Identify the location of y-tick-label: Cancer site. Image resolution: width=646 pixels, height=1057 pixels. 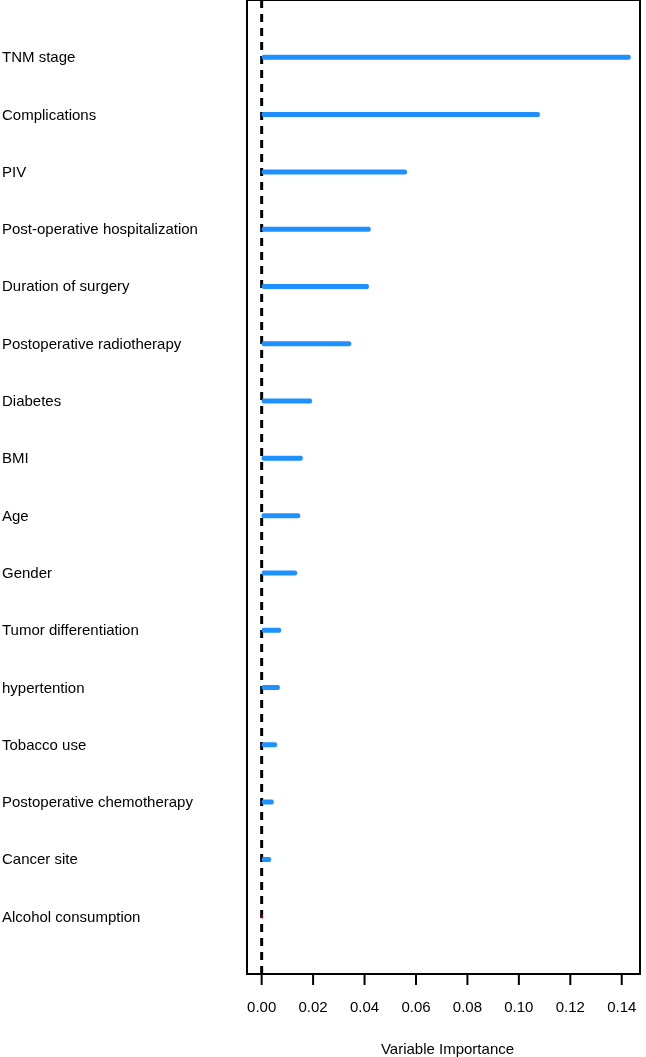
(40, 859).